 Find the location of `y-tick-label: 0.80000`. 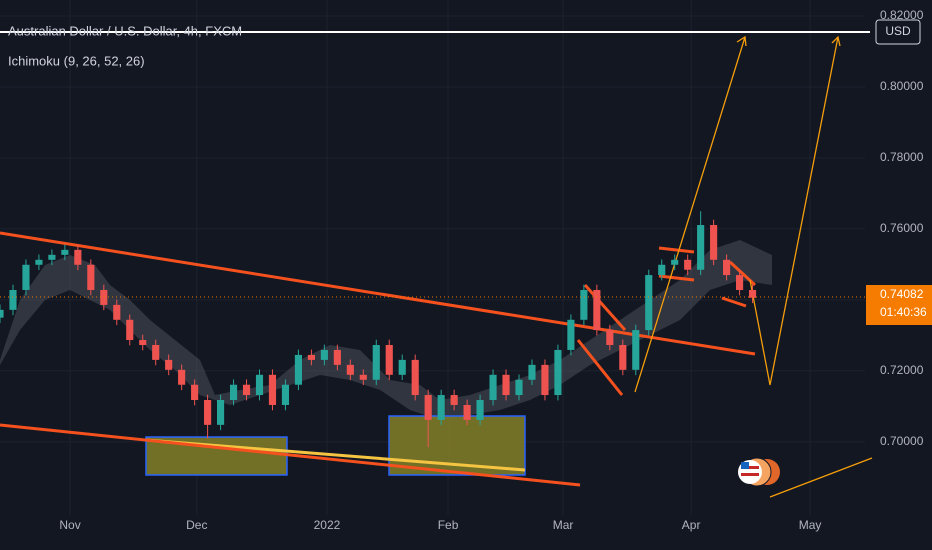

y-tick-label: 0.80000 is located at coordinates (902, 86).